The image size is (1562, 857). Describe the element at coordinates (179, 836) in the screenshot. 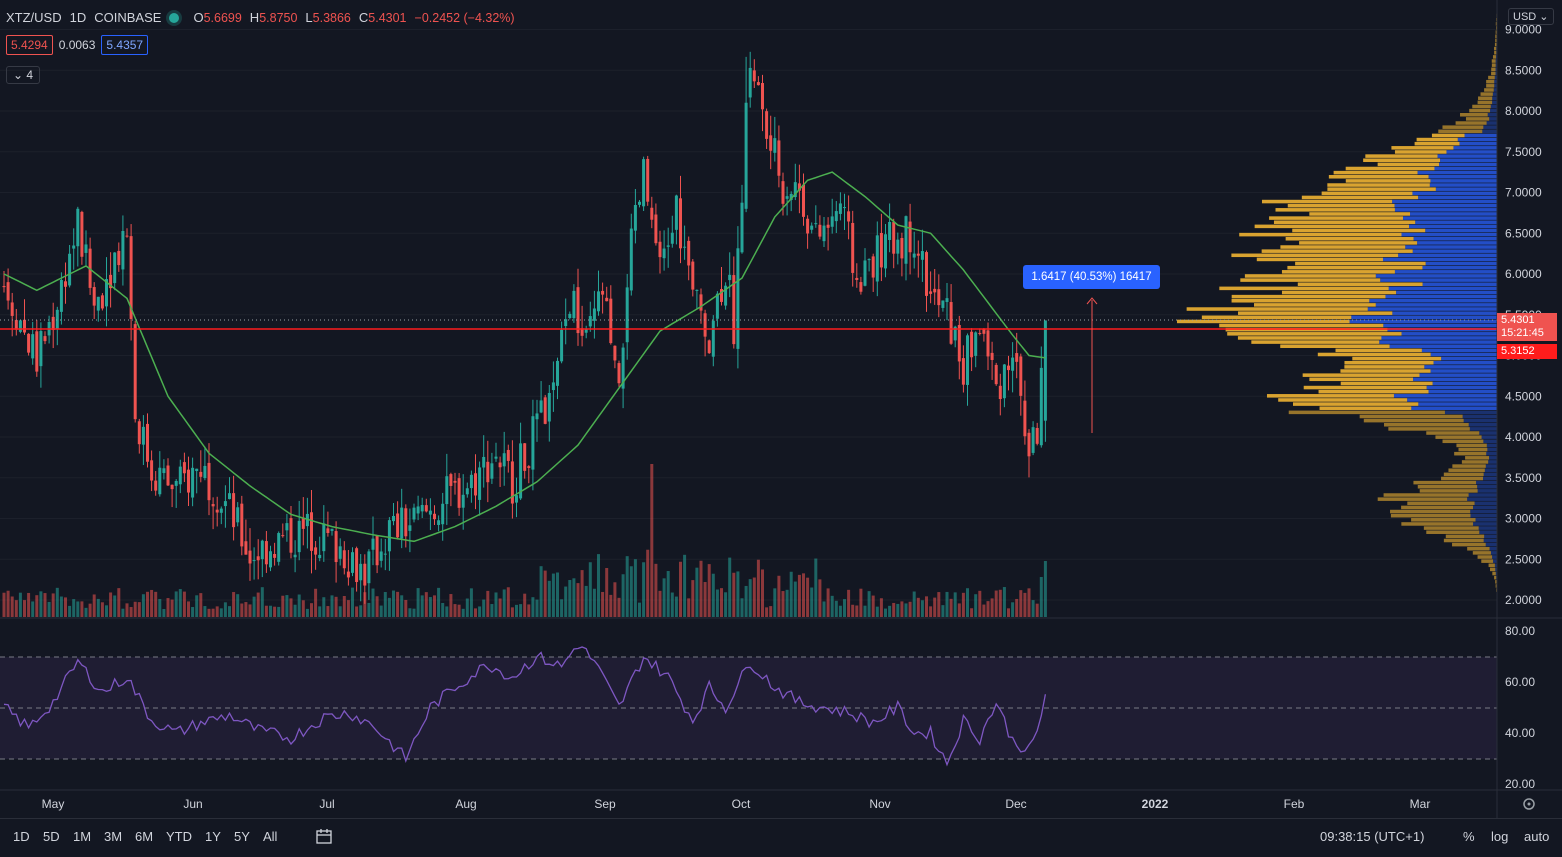

I see `range-ytd-button: YTD` at that location.